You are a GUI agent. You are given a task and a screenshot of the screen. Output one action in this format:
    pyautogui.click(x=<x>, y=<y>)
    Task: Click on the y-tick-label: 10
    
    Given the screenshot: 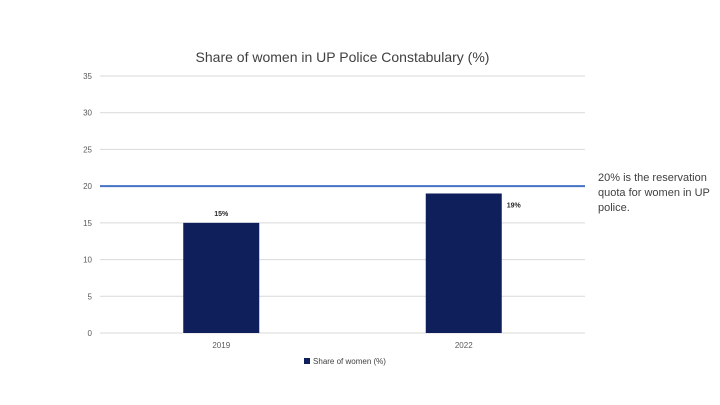 What is the action you would take?
    pyautogui.click(x=87, y=260)
    